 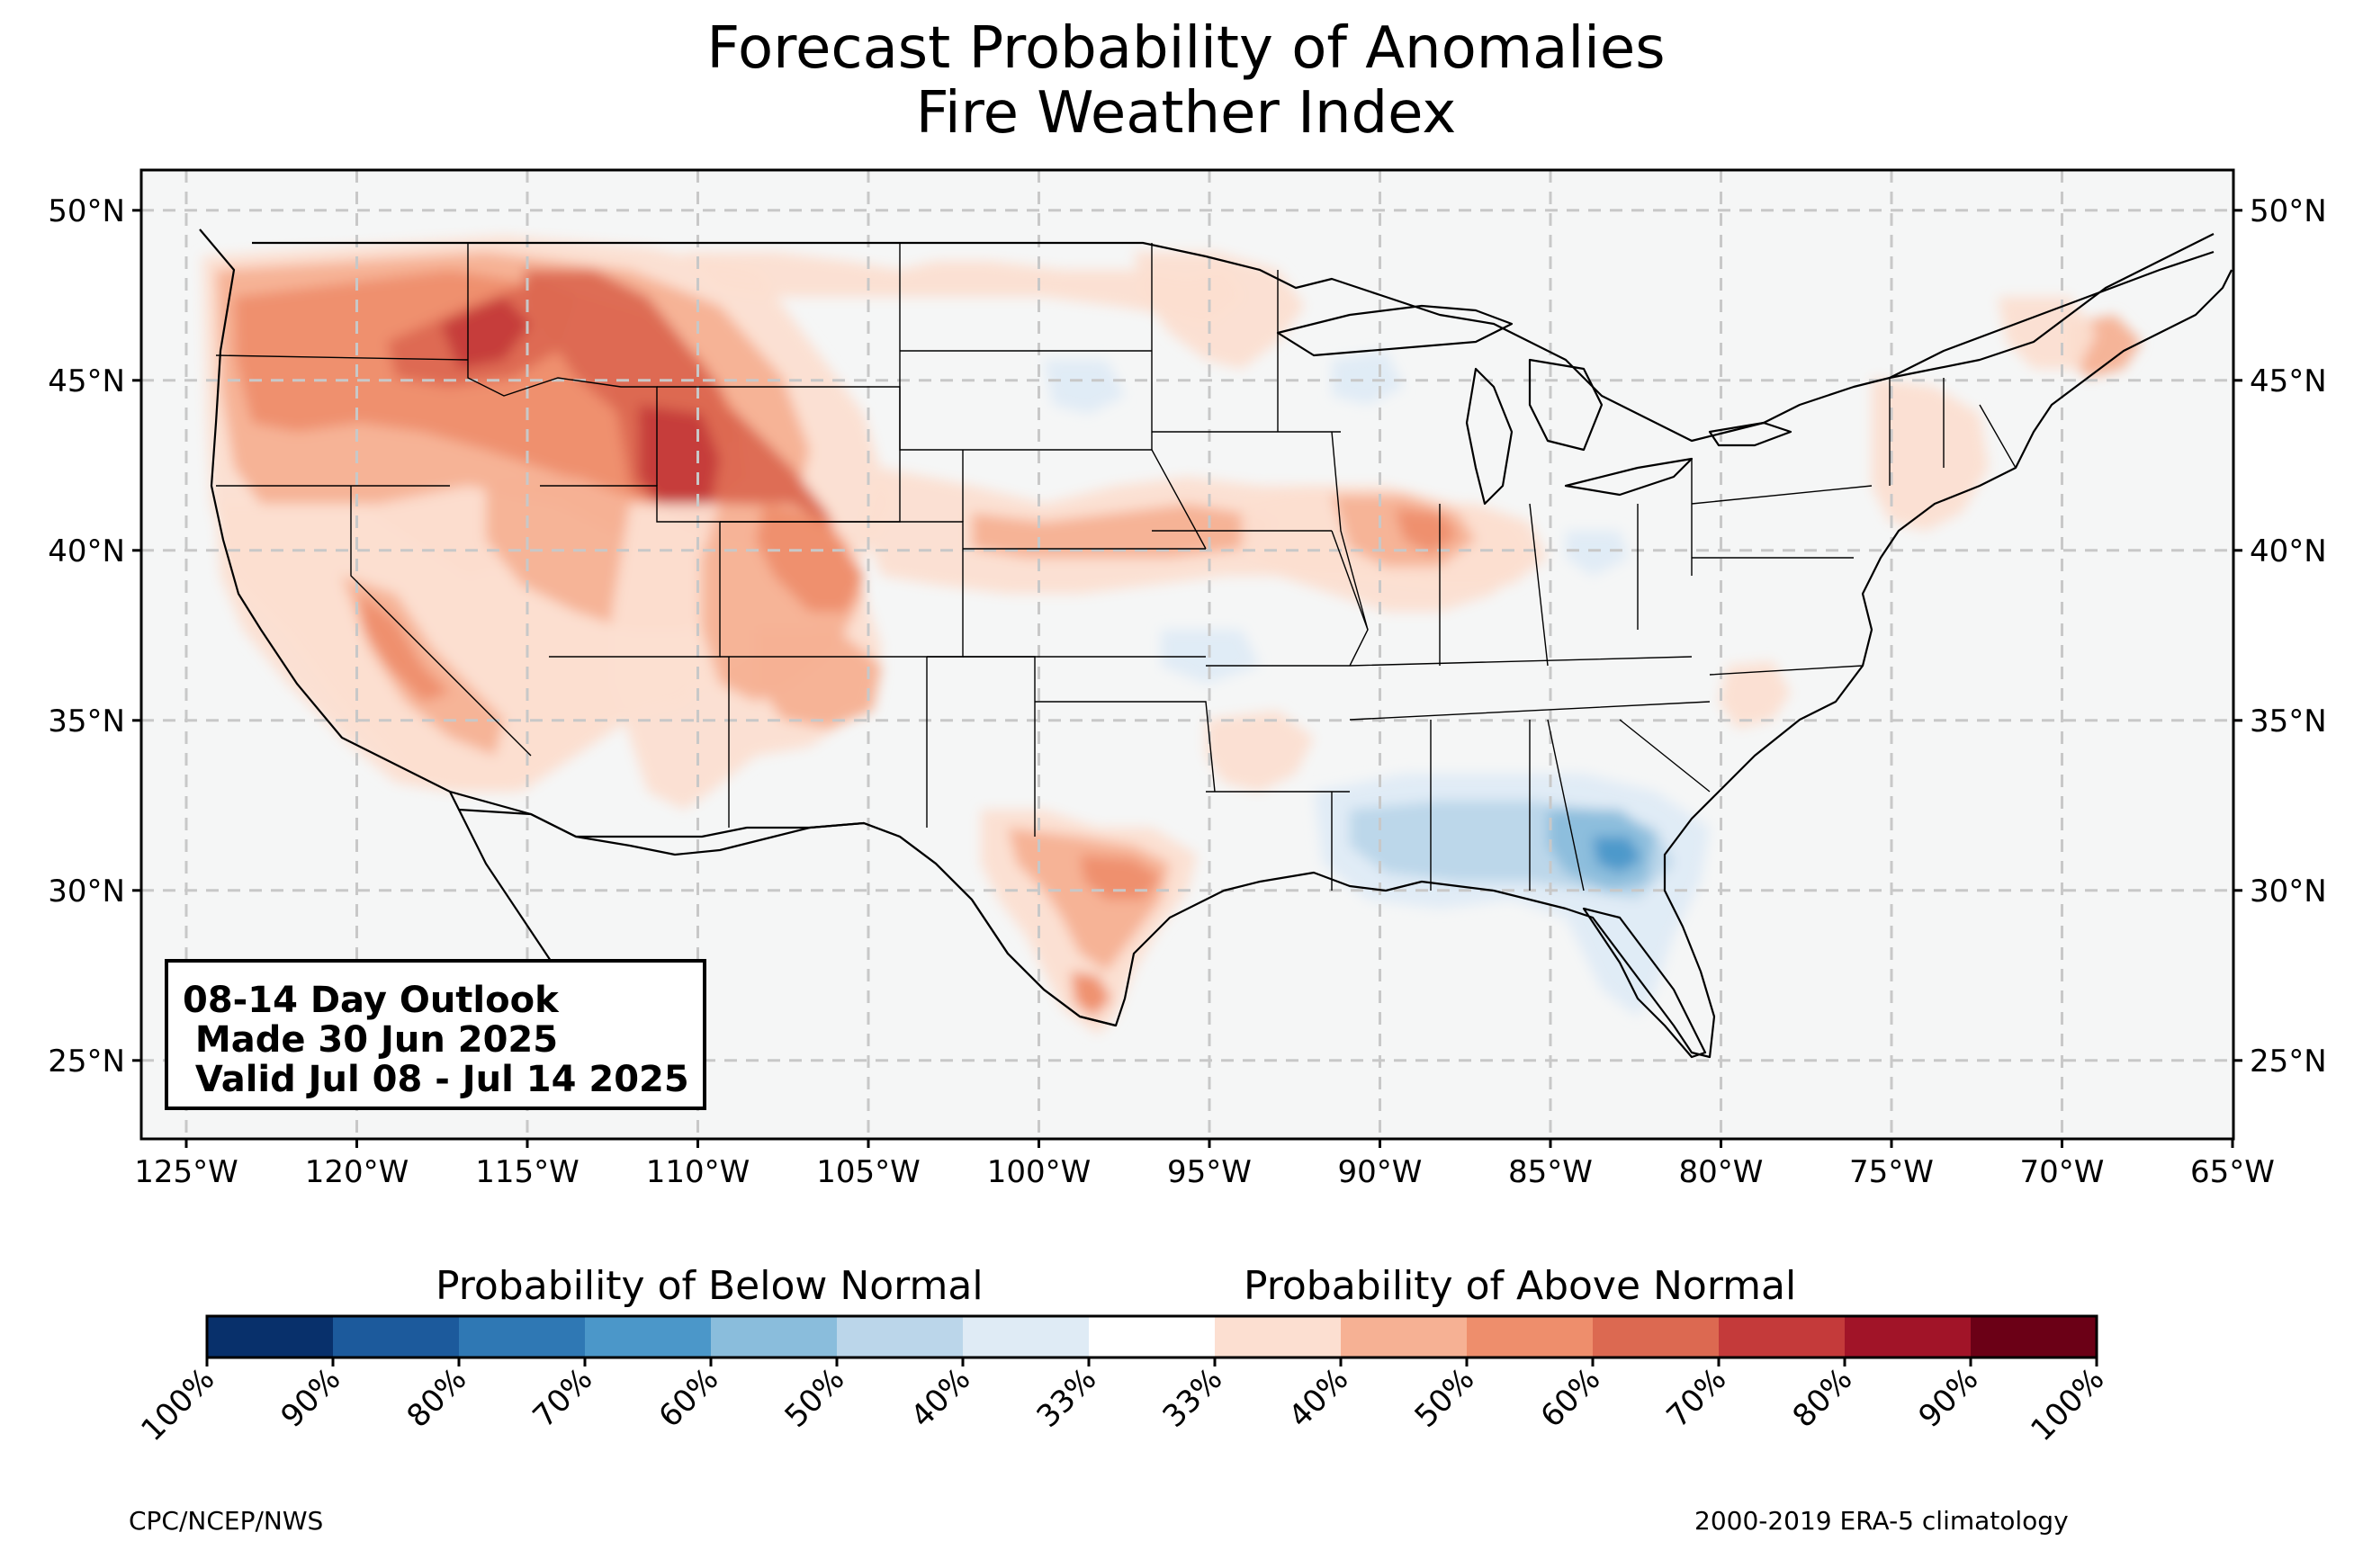 What do you see at coordinates (1881, 1521) in the screenshot?
I see `footer-climatology: 2000-2019 ERA-5 climatology` at bounding box center [1881, 1521].